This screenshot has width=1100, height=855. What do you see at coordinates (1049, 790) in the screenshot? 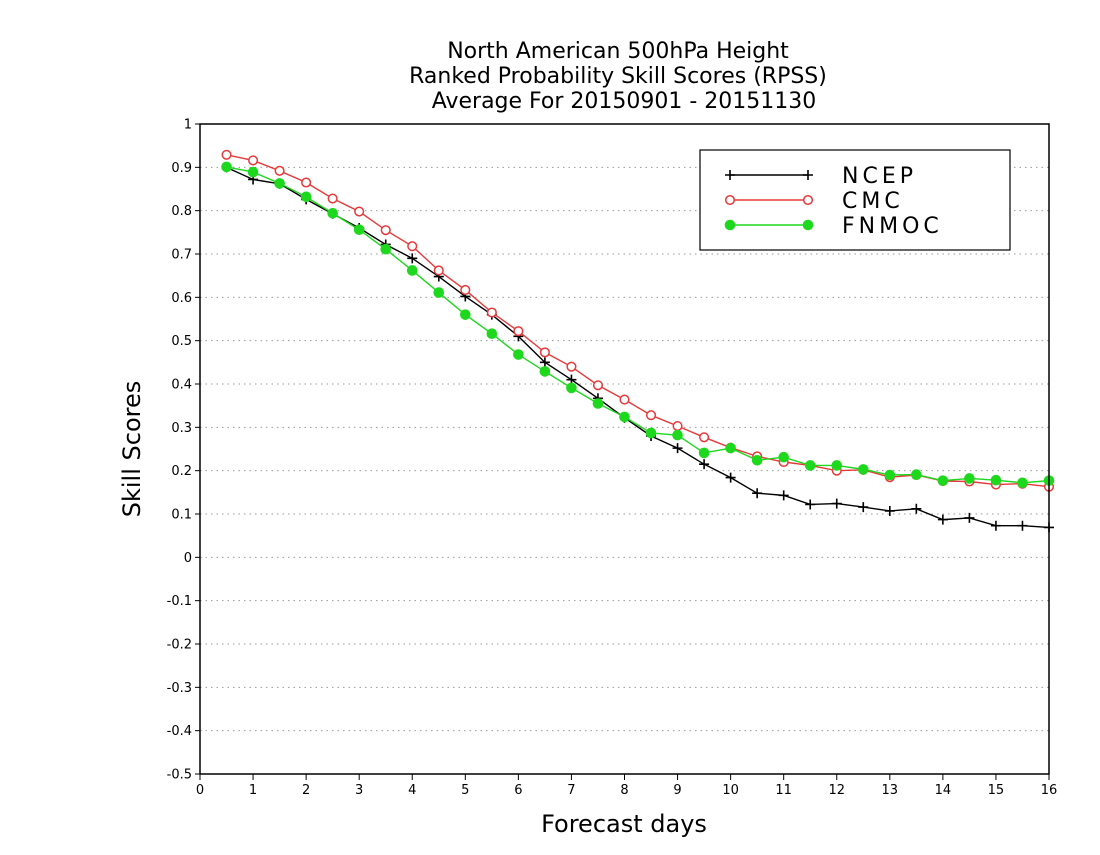
I see `x-tick-label-16: 16` at bounding box center [1049, 790].